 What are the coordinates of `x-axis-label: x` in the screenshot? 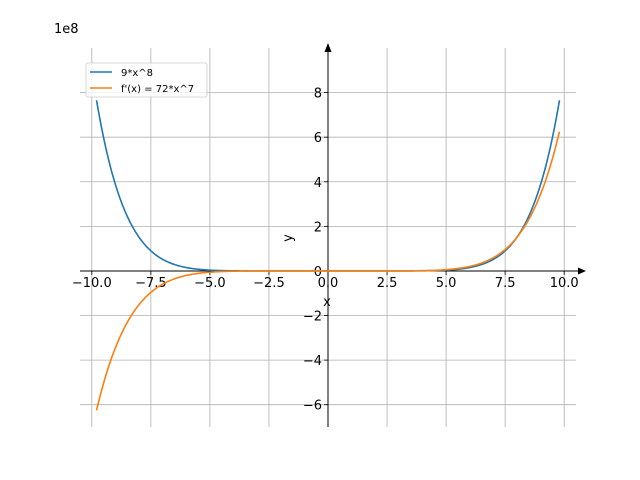 It's located at (327, 302).